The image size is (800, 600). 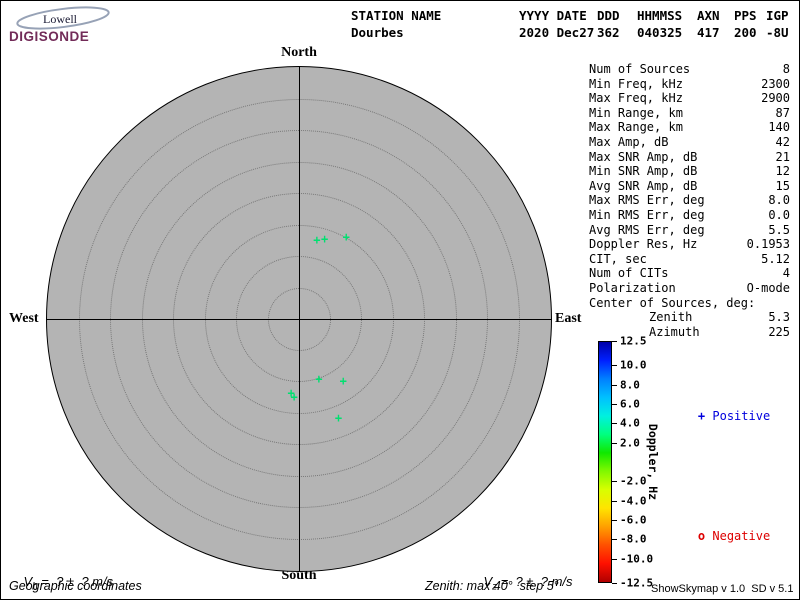 What do you see at coordinates (49, 36) in the screenshot?
I see `logo-digisonde-text: DIGISONDE` at bounding box center [49, 36].